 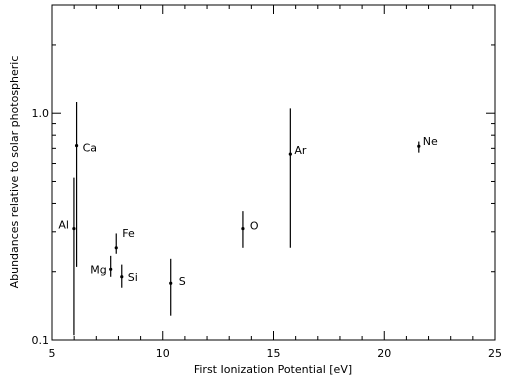 I want to click on x-tick-label: 5, so click(x=52, y=353).